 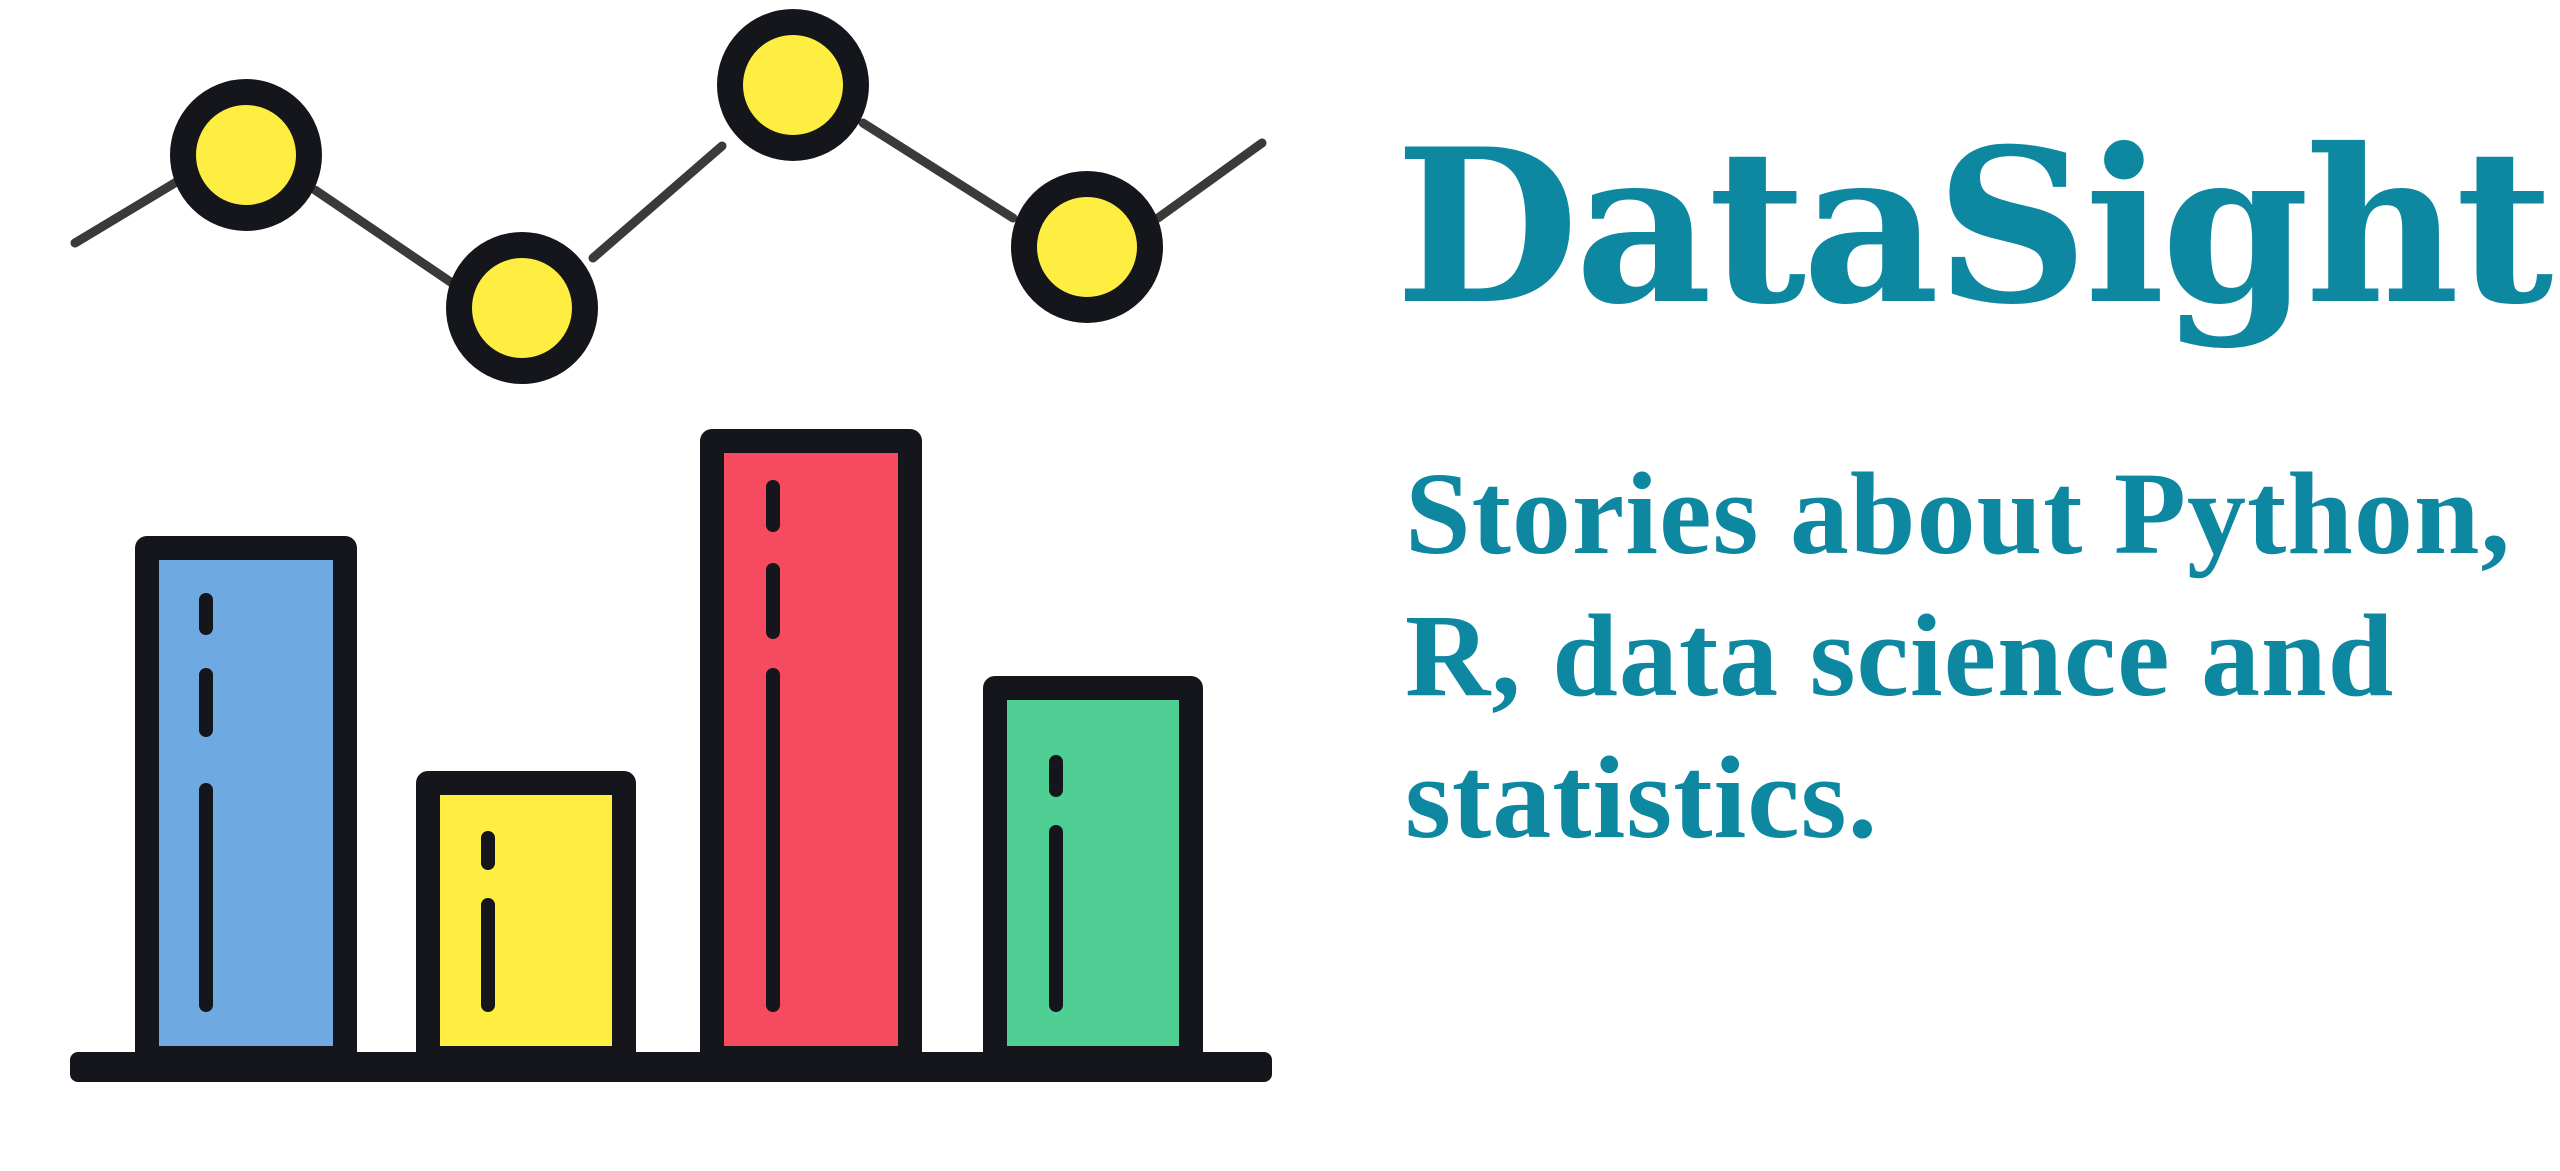 I want to click on trend-line, so click(x=668, y=203).